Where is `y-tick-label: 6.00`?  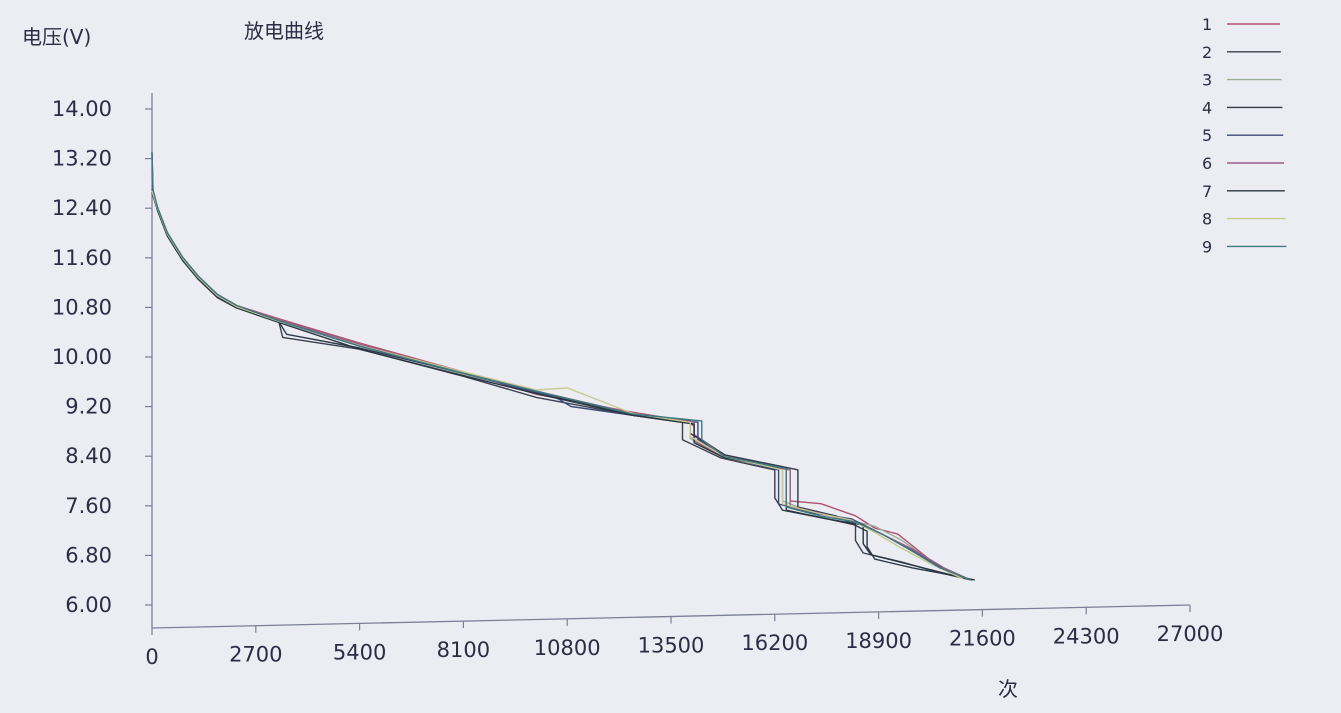 y-tick-label: 6.00 is located at coordinates (88, 605).